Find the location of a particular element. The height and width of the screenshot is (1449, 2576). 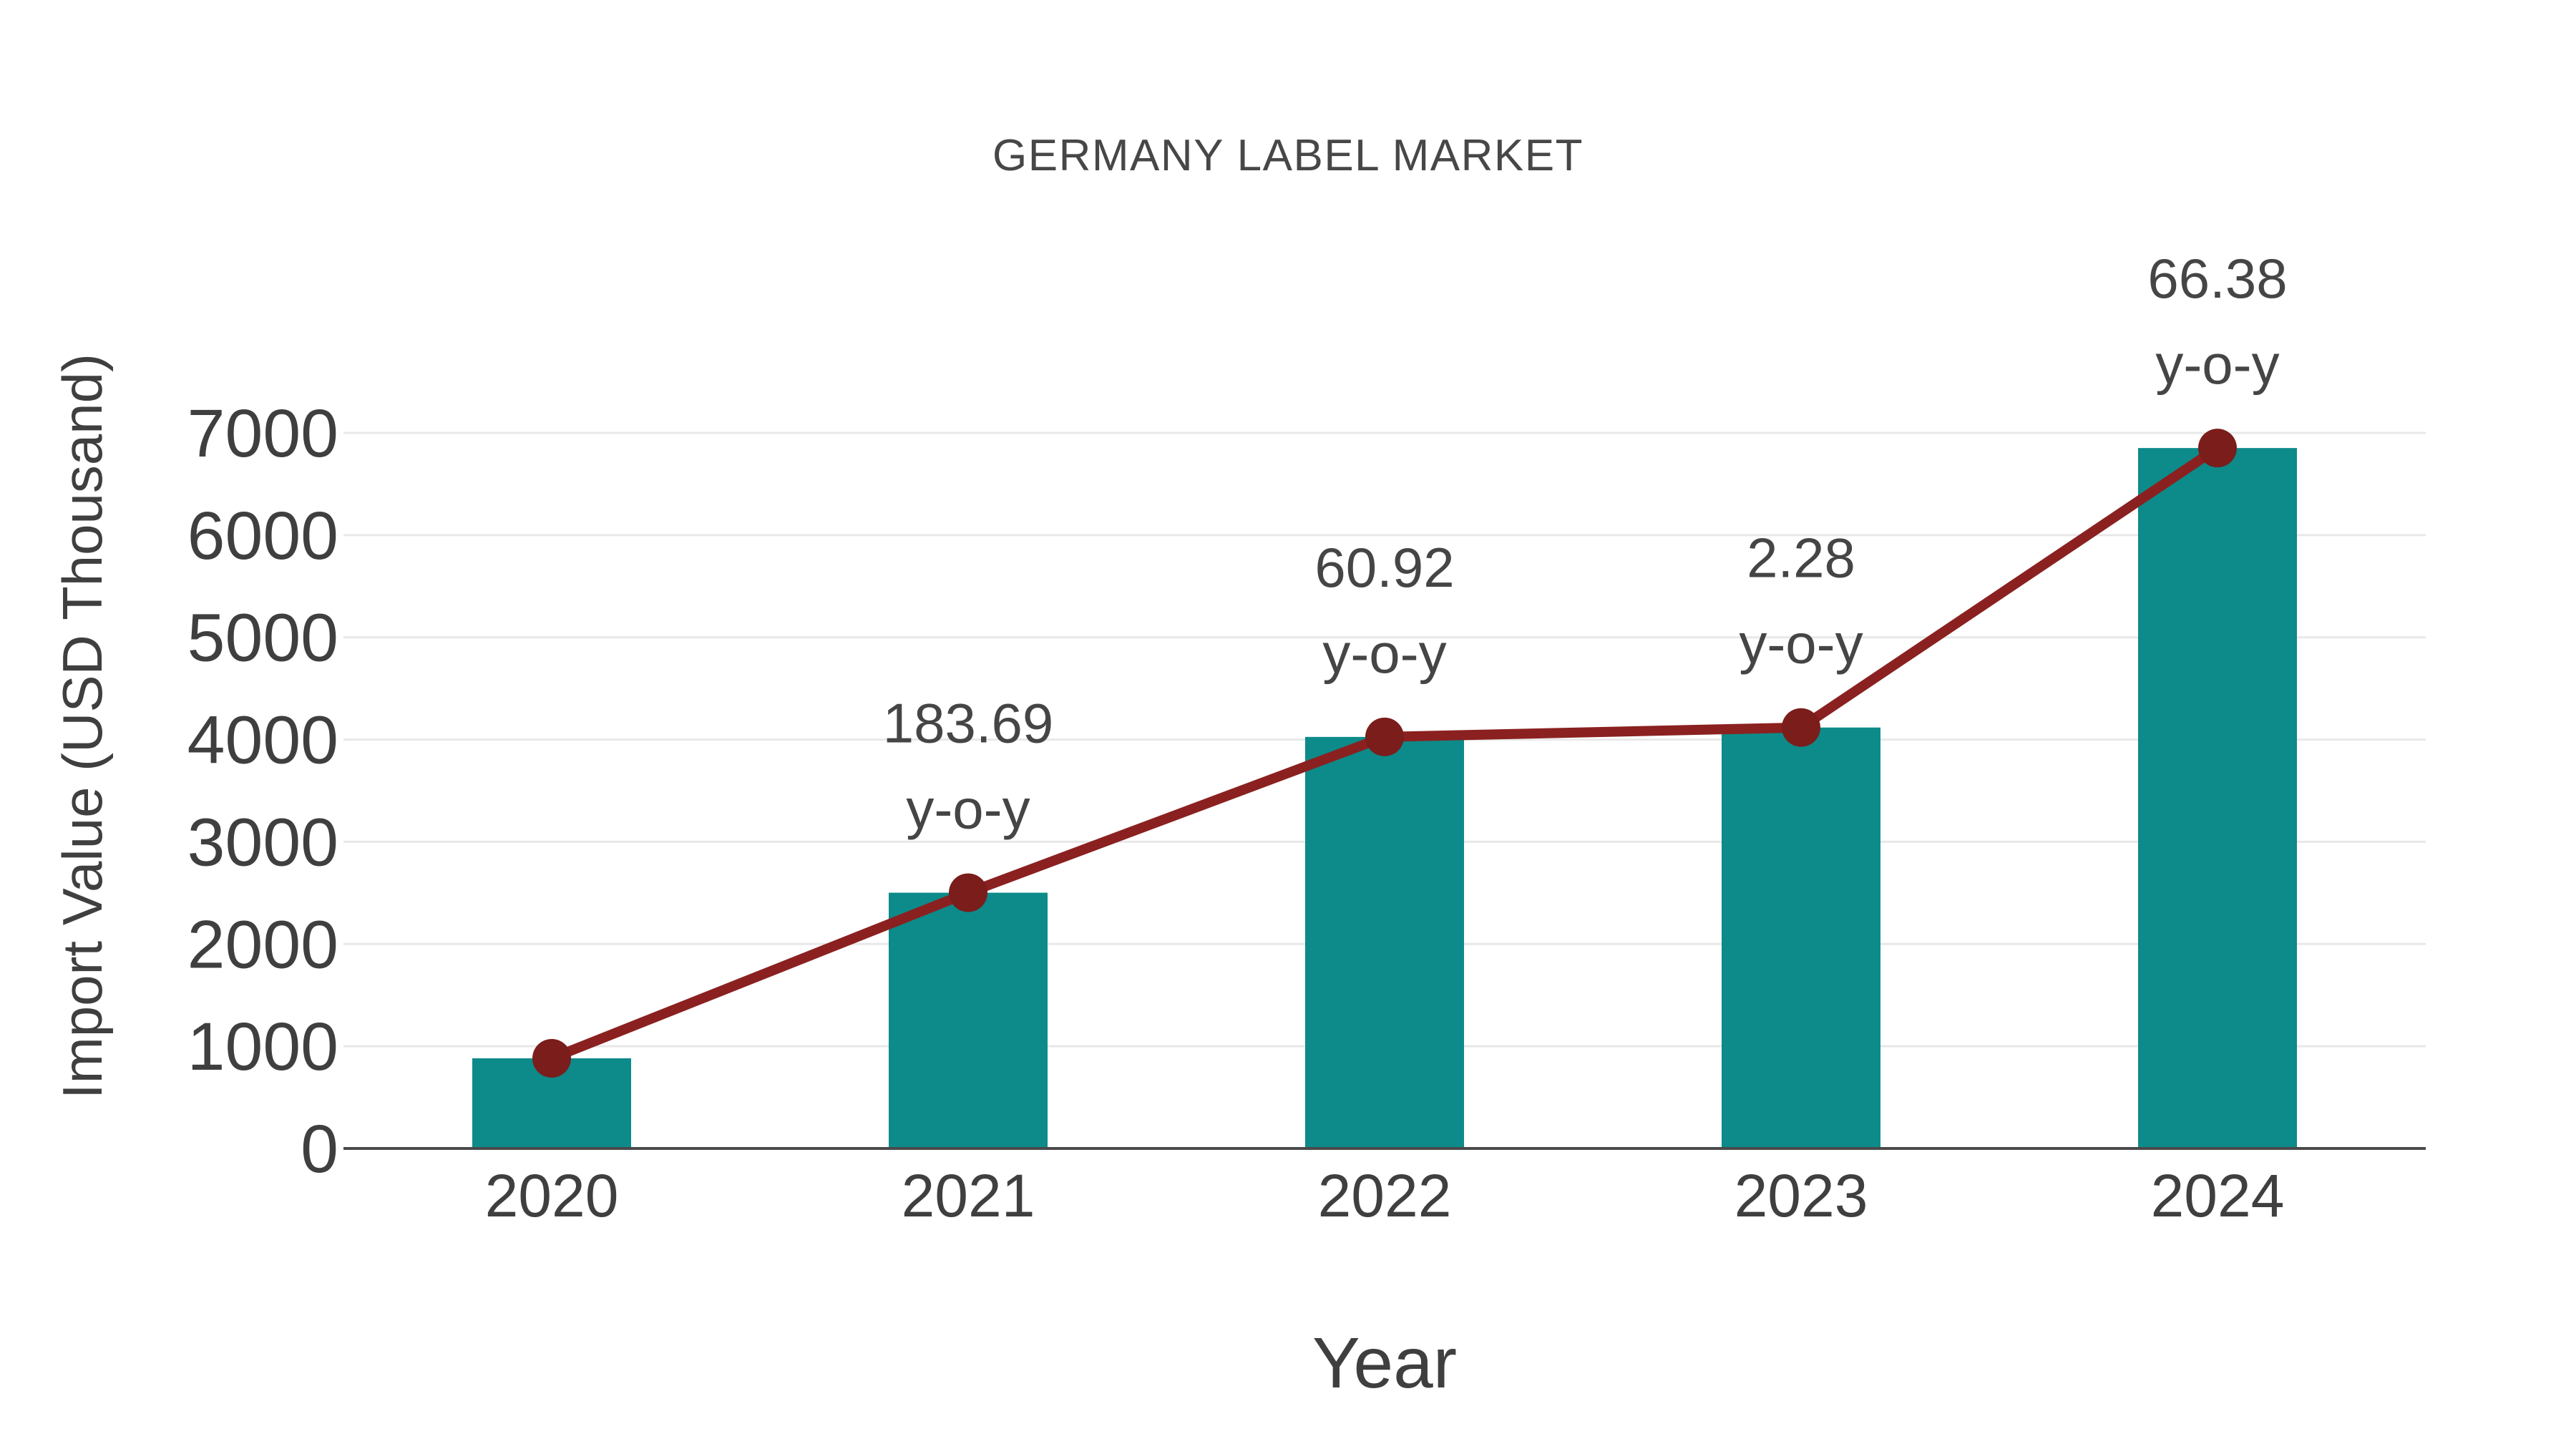

x-axis-title: Year is located at coordinates (1384, 1363).